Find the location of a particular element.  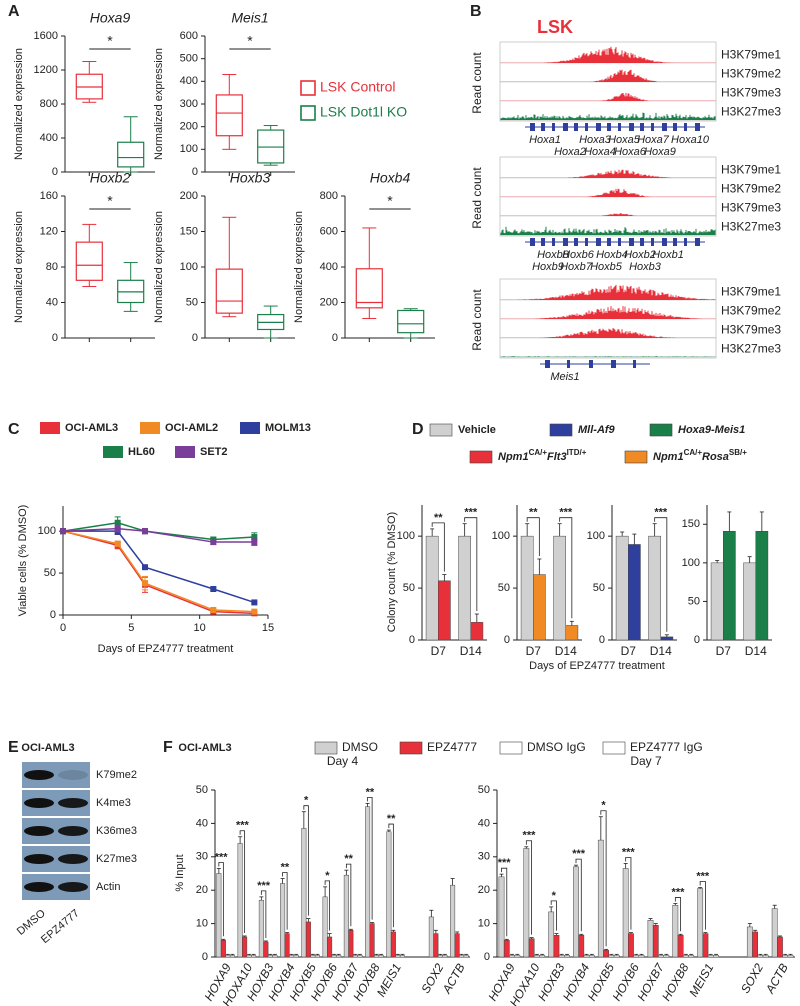

legend-label: DMSO IgG is located at coordinates (556, 747).